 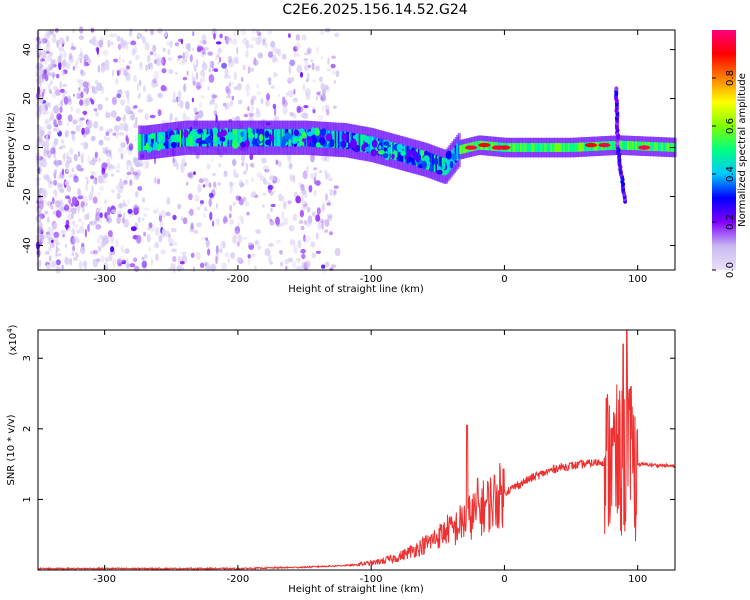 What do you see at coordinates (238, 279) in the screenshot?
I see `spectrogram-x-tick-label: -200` at bounding box center [238, 279].